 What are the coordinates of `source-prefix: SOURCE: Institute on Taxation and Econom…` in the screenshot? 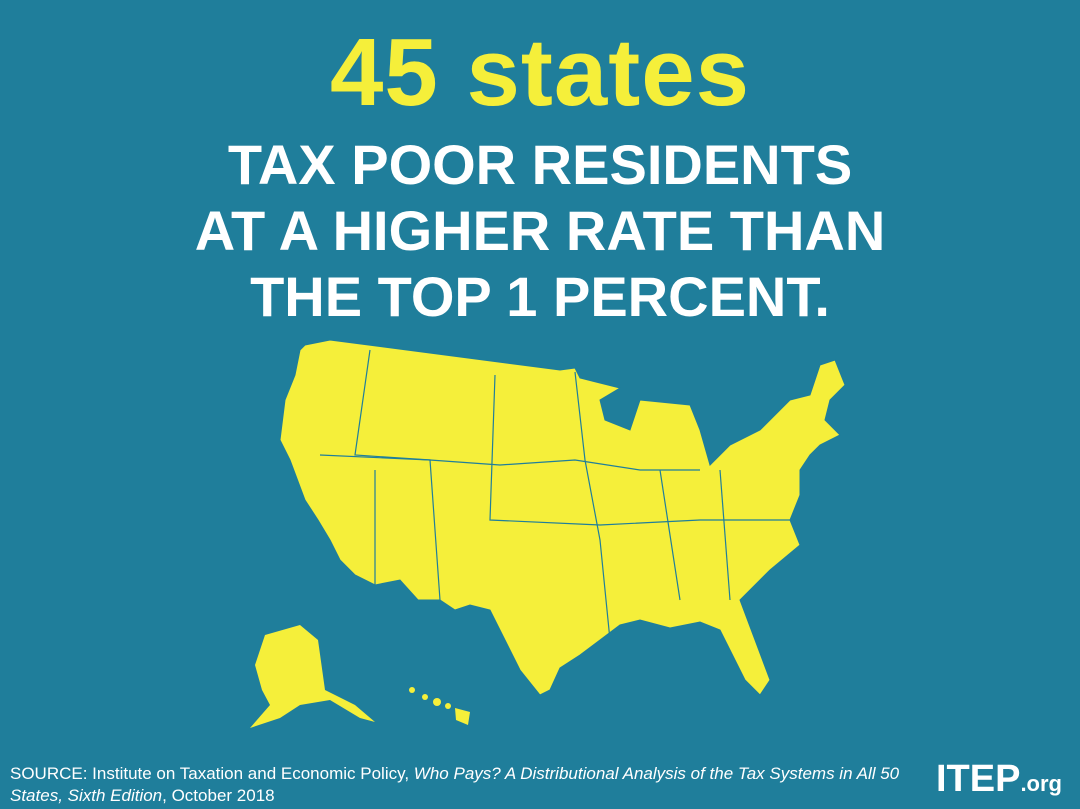 It's located at (212, 773).